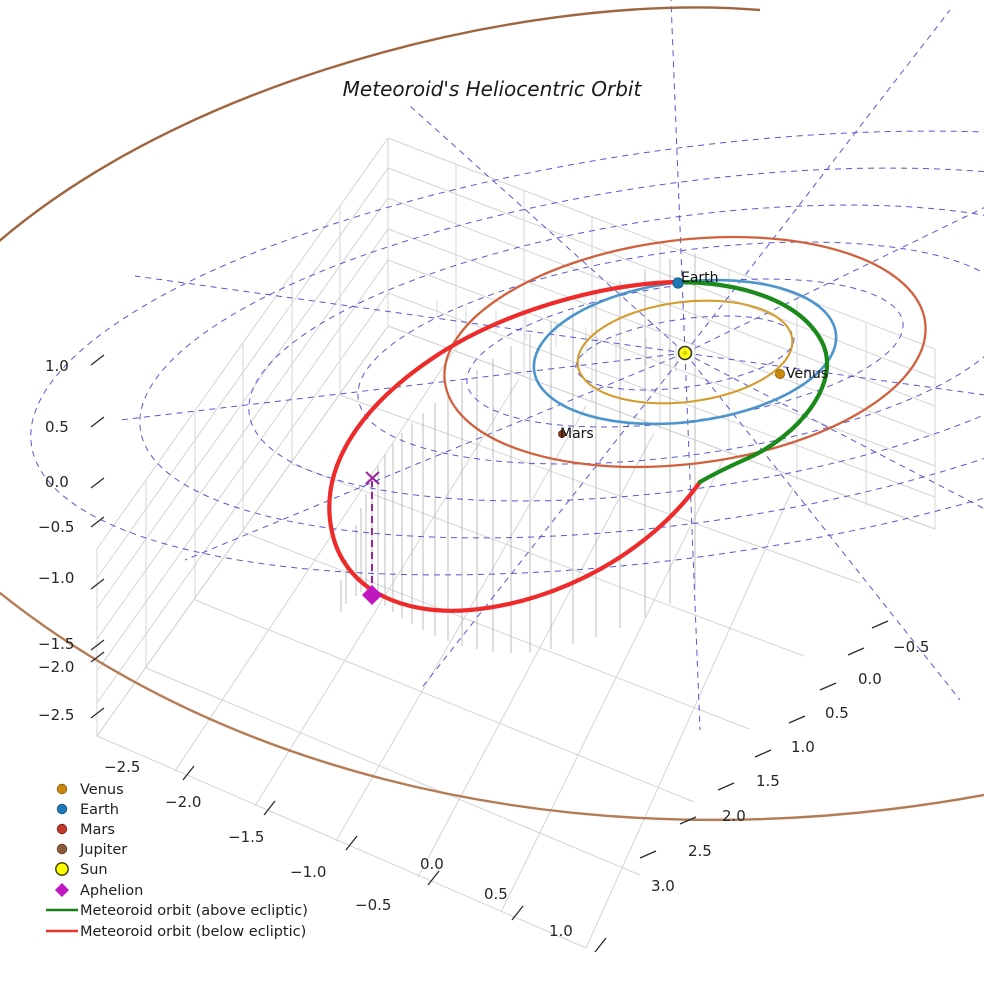  I want to click on legend-item-meteoroid-above: Meteoroid orbit (above ecliptic), so click(177, 911).